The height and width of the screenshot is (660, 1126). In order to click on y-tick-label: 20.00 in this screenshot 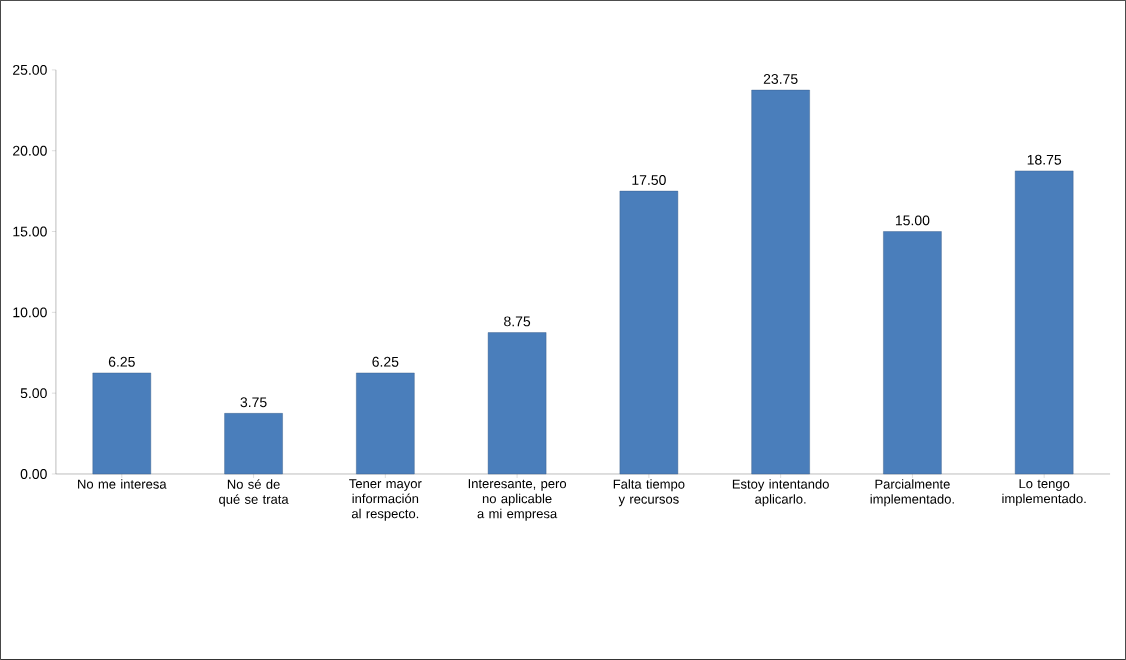, I will do `click(30, 150)`.